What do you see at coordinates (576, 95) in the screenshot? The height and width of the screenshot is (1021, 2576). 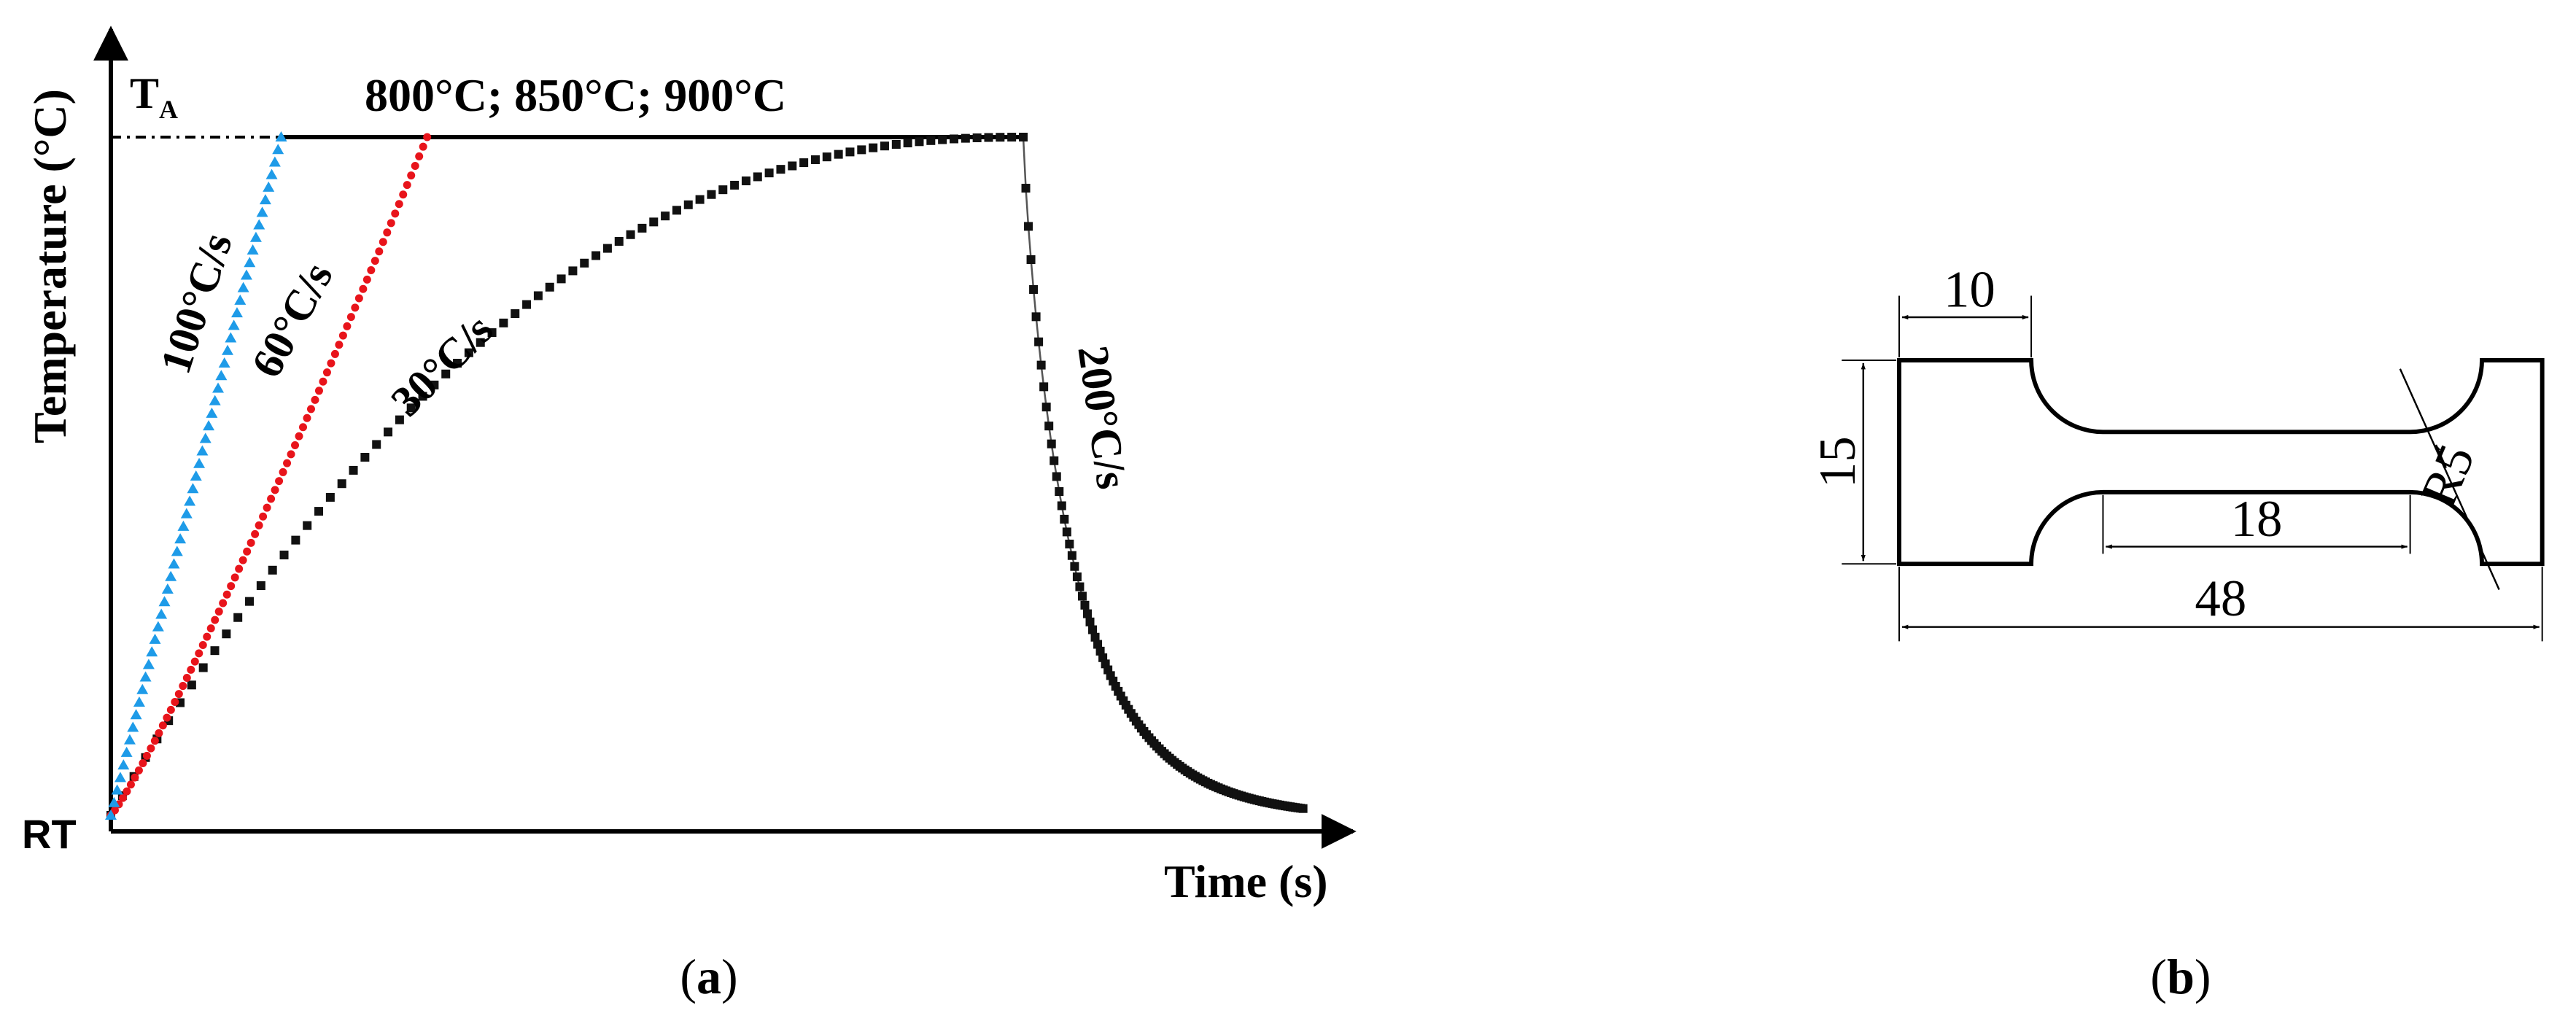 I see `chart-title: 800°C; 850°C; 900°C` at bounding box center [576, 95].